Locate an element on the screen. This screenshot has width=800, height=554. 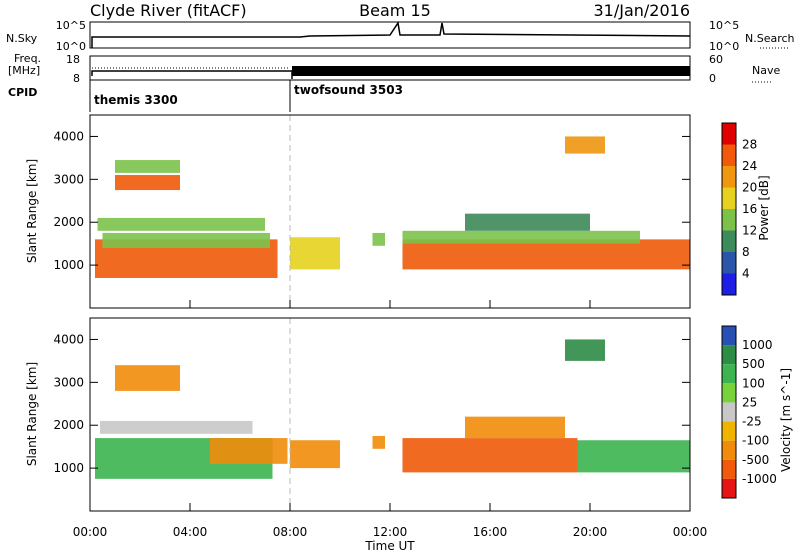
velocity-ylabel: Slant Range [km] is located at coordinates (32, 414).